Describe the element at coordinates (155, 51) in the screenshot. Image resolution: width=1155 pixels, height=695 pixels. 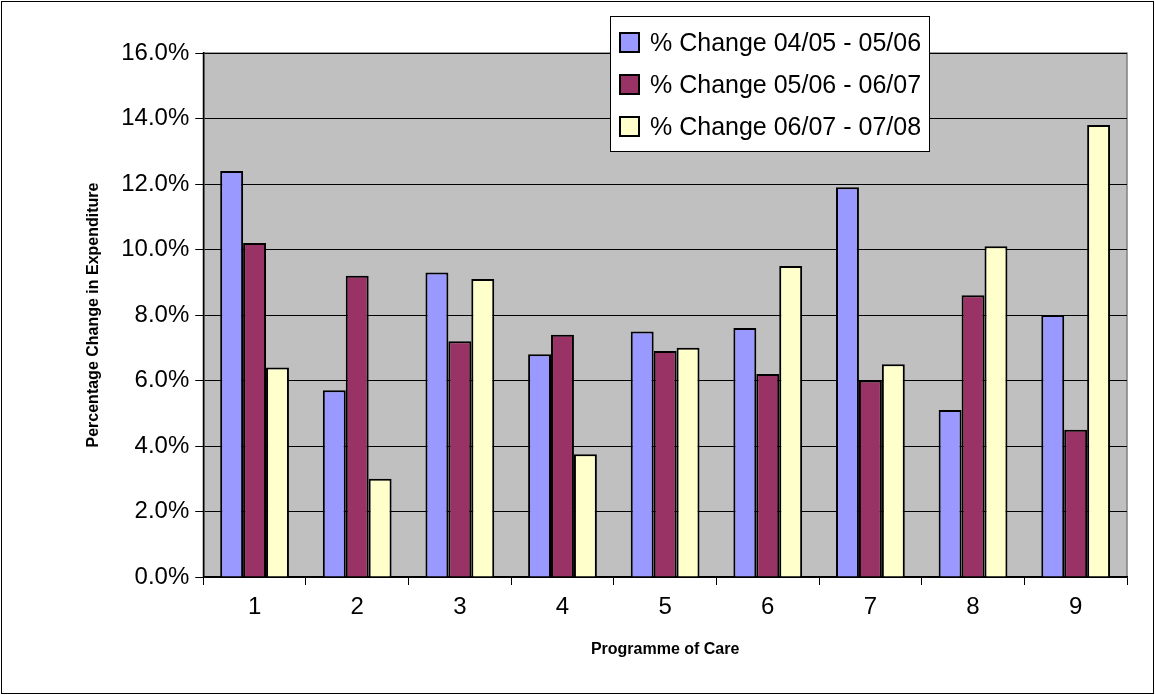
I see `y-tick-label: 16.0%` at that location.